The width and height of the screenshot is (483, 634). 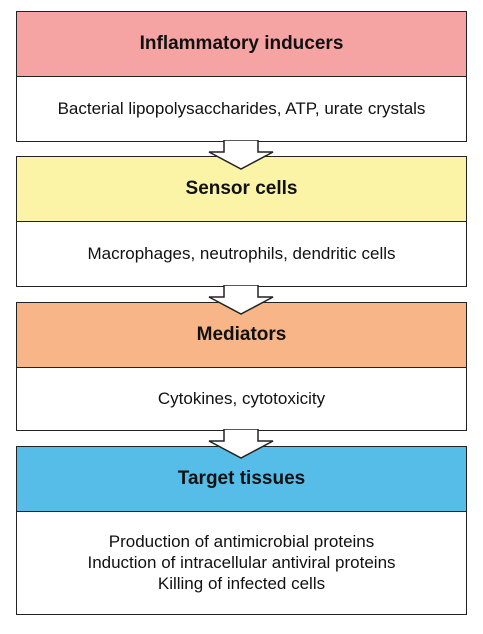 What do you see at coordinates (241, 583) in the screenshot?
I see `stage-body-line: Killing of infected cells` at bounding box center [241, 583].